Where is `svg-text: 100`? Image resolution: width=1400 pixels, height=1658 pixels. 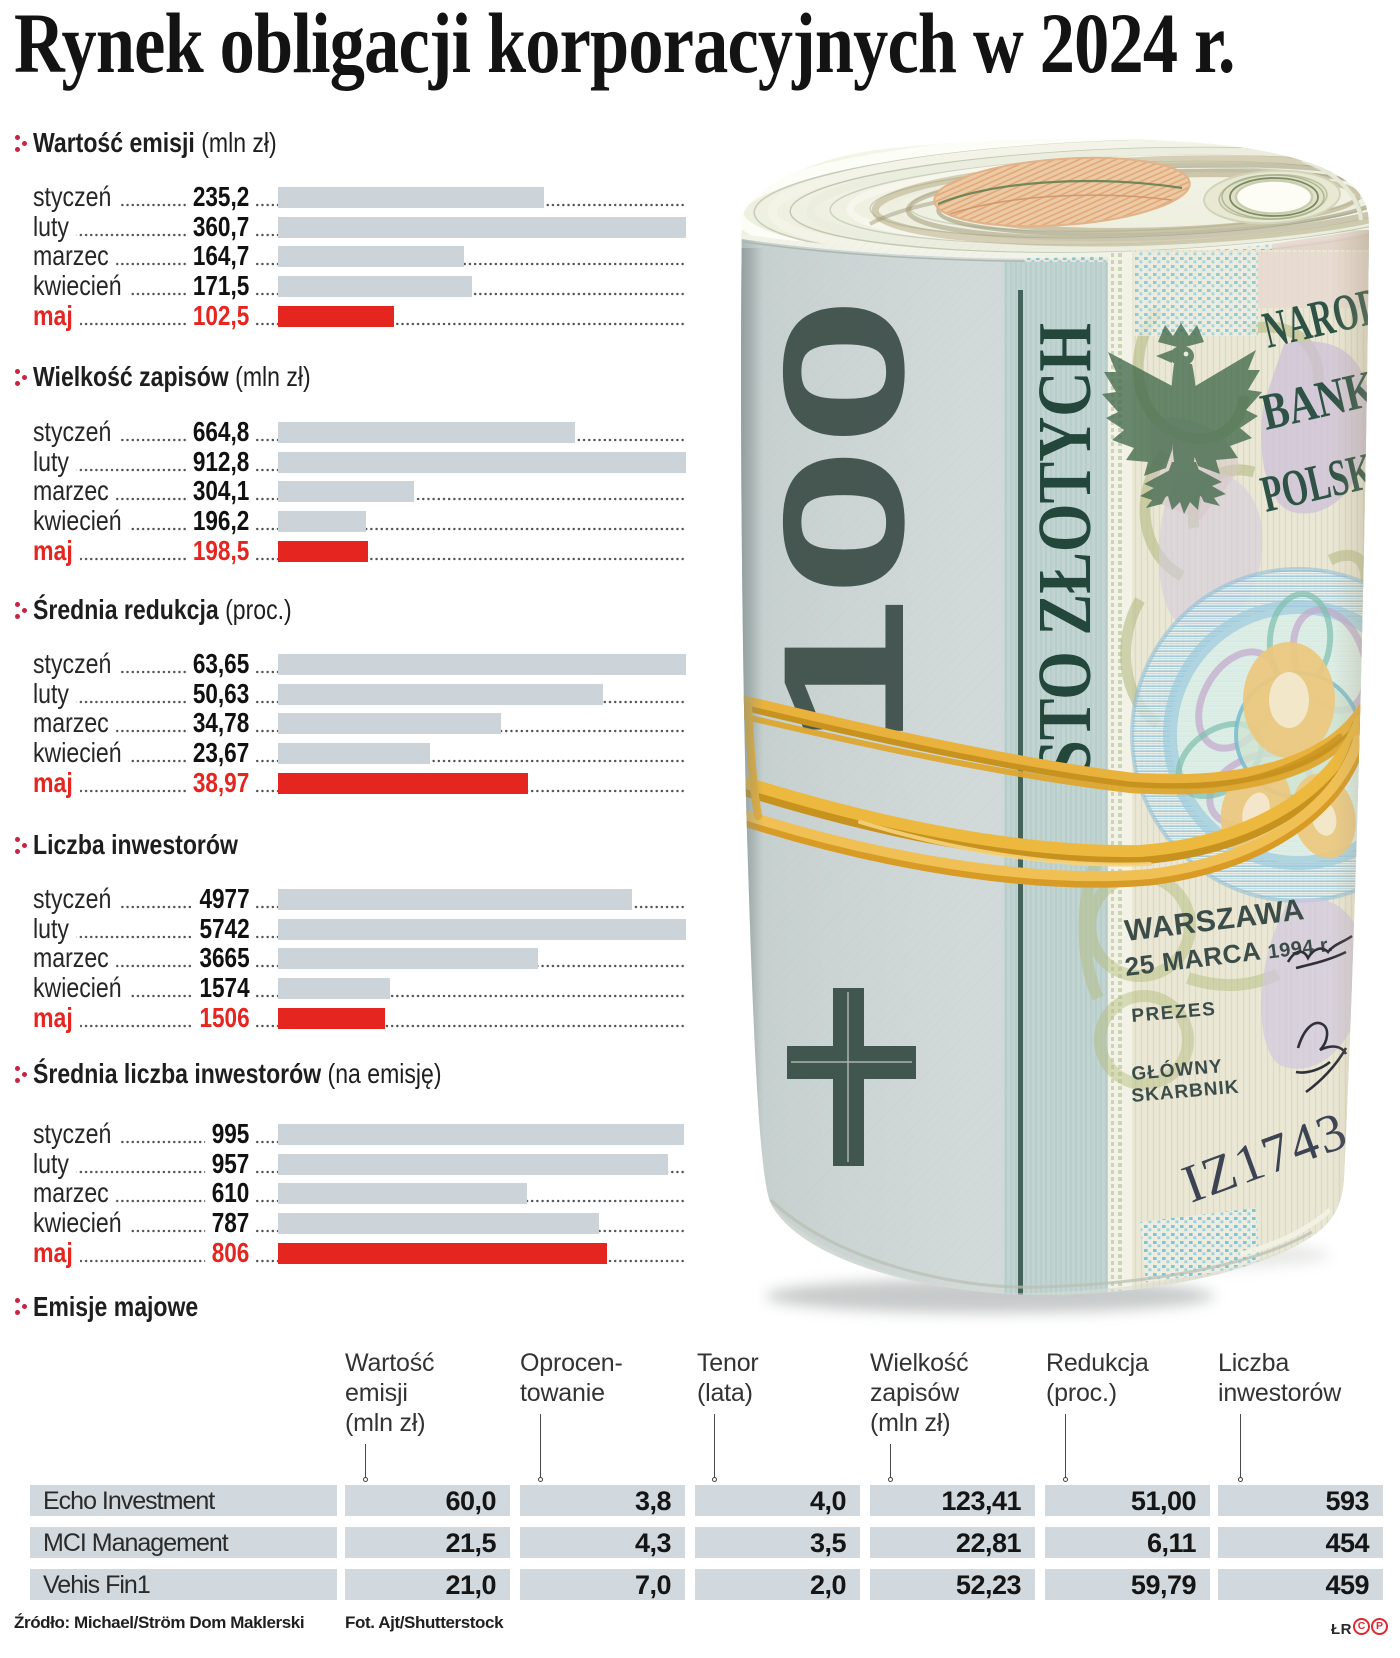
svg-text: 100 is located at coordinates (844, 522).